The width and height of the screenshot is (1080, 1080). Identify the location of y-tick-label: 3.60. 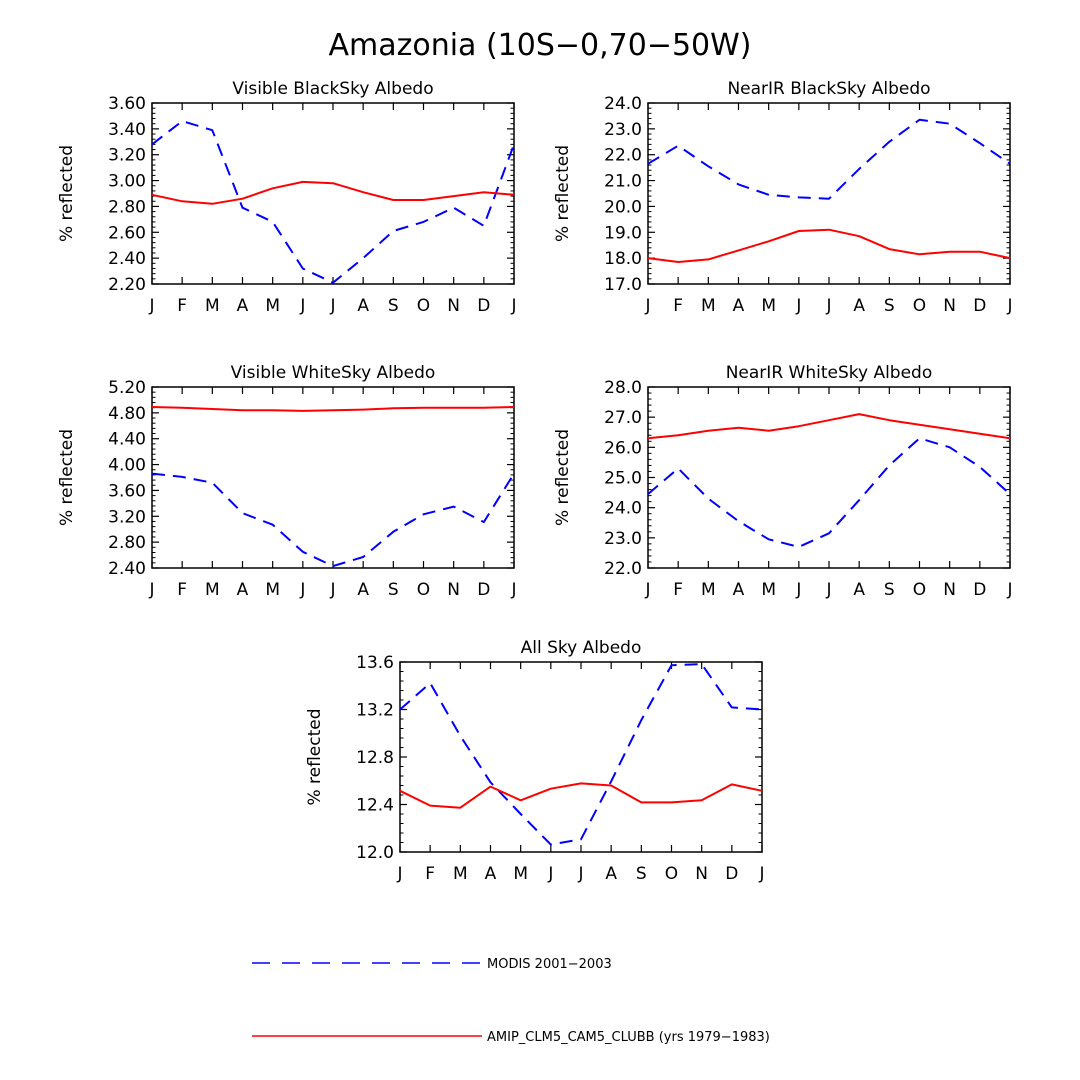
(127, 491).